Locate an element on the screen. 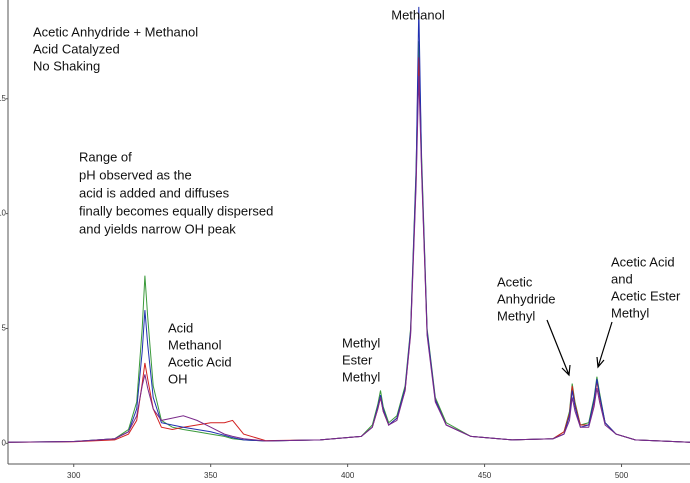  annotation: No Shaking is located at coordinates (66, 65).